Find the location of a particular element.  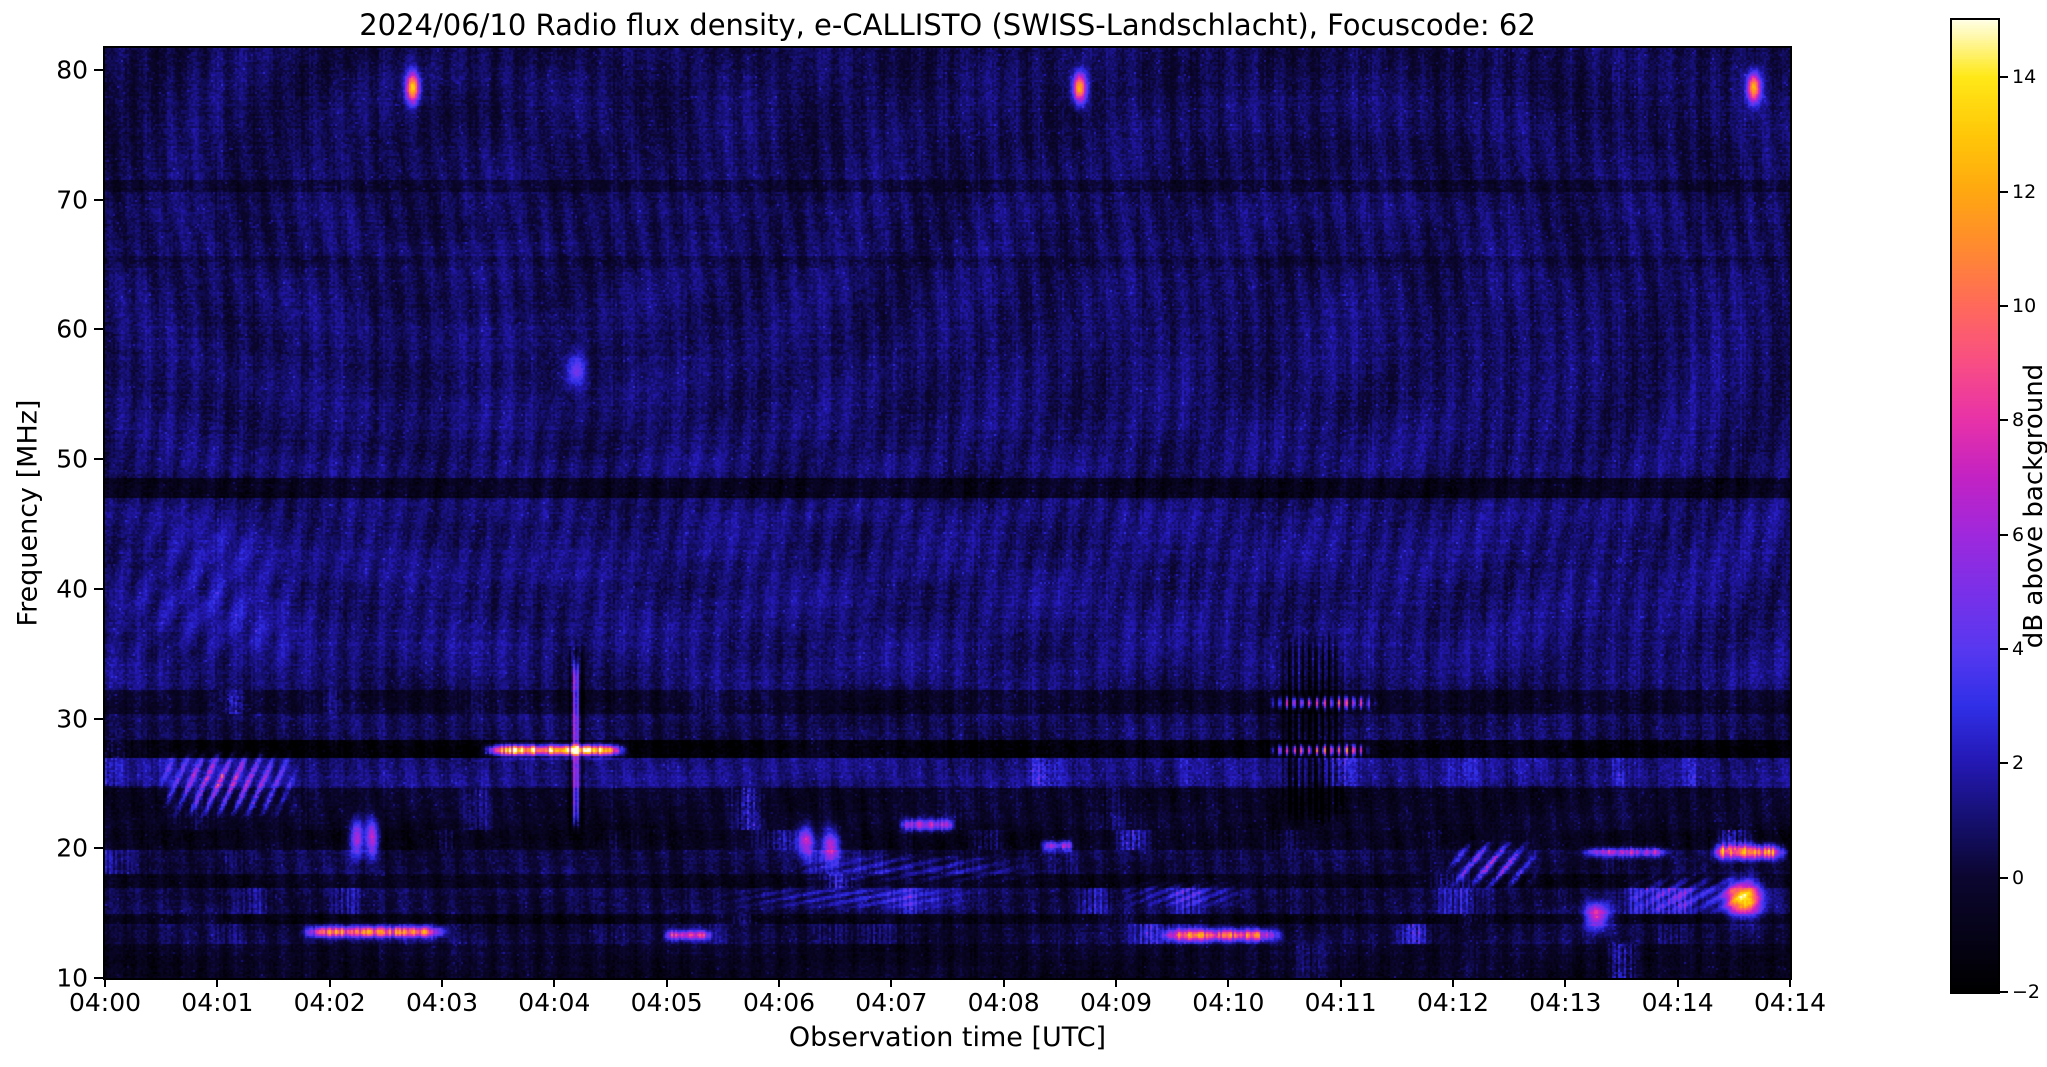

colorbar-label: dB above background is located at coordinates (2033, 506).